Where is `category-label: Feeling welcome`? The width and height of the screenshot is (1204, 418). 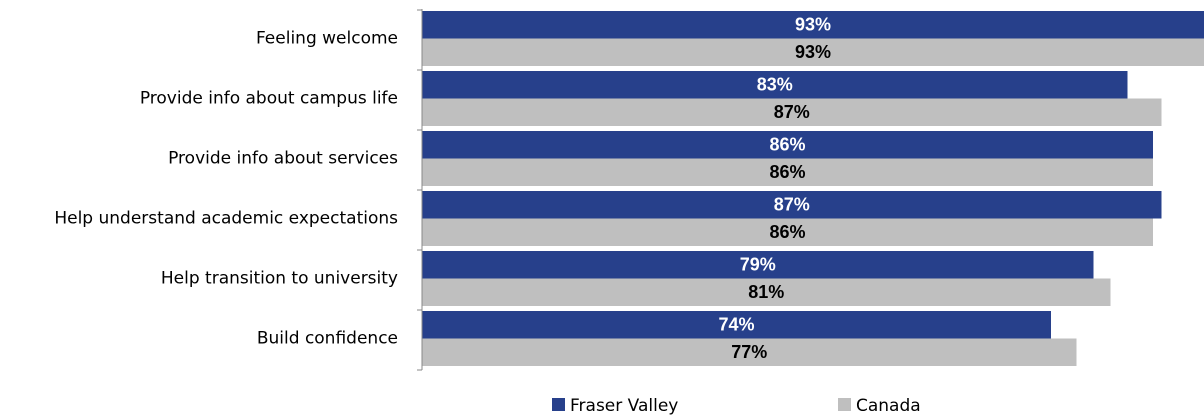
category-label: Feeling welcome is located at coordinates (327, 39).